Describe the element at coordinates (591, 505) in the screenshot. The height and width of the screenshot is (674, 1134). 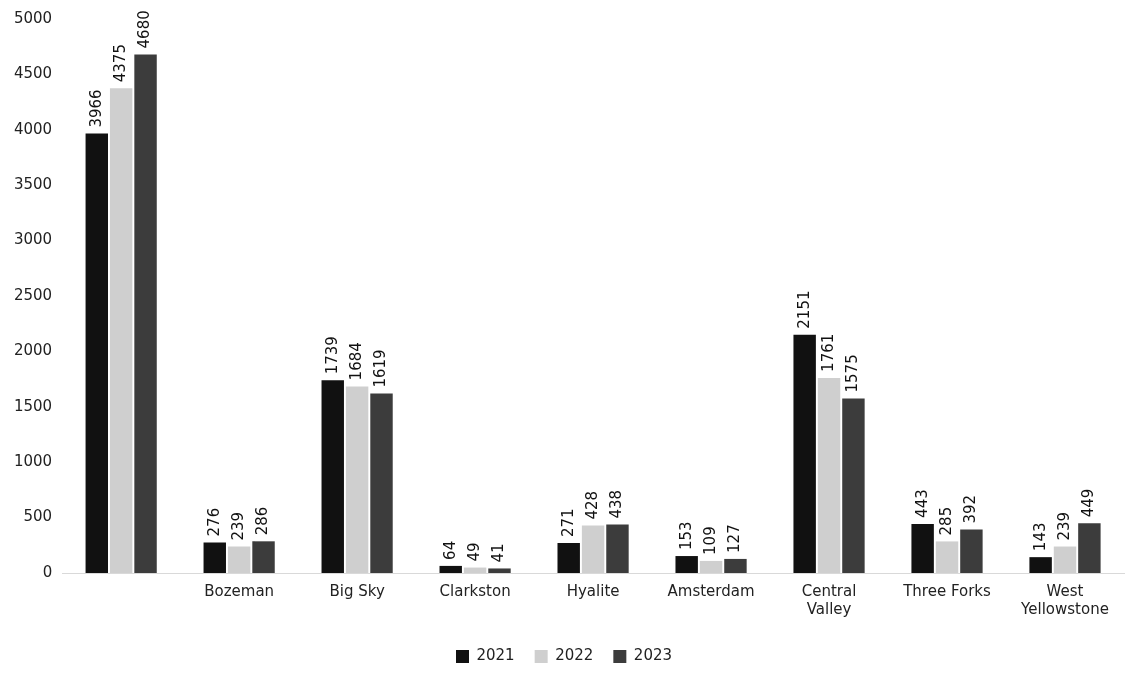
I see `data-label: 428` at that location.